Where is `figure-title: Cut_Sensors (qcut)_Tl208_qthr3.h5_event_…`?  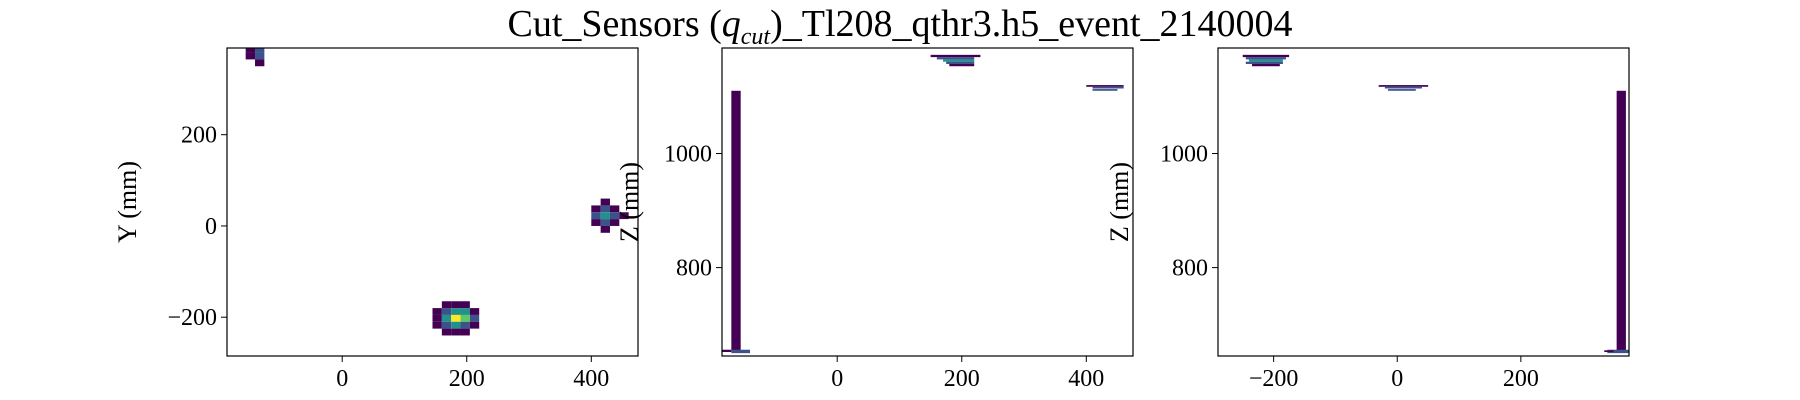
figure-title: Cut_Sensors (qcut)_Tl208_qthr3.h5_event_… is located at coordinates (899, 26).